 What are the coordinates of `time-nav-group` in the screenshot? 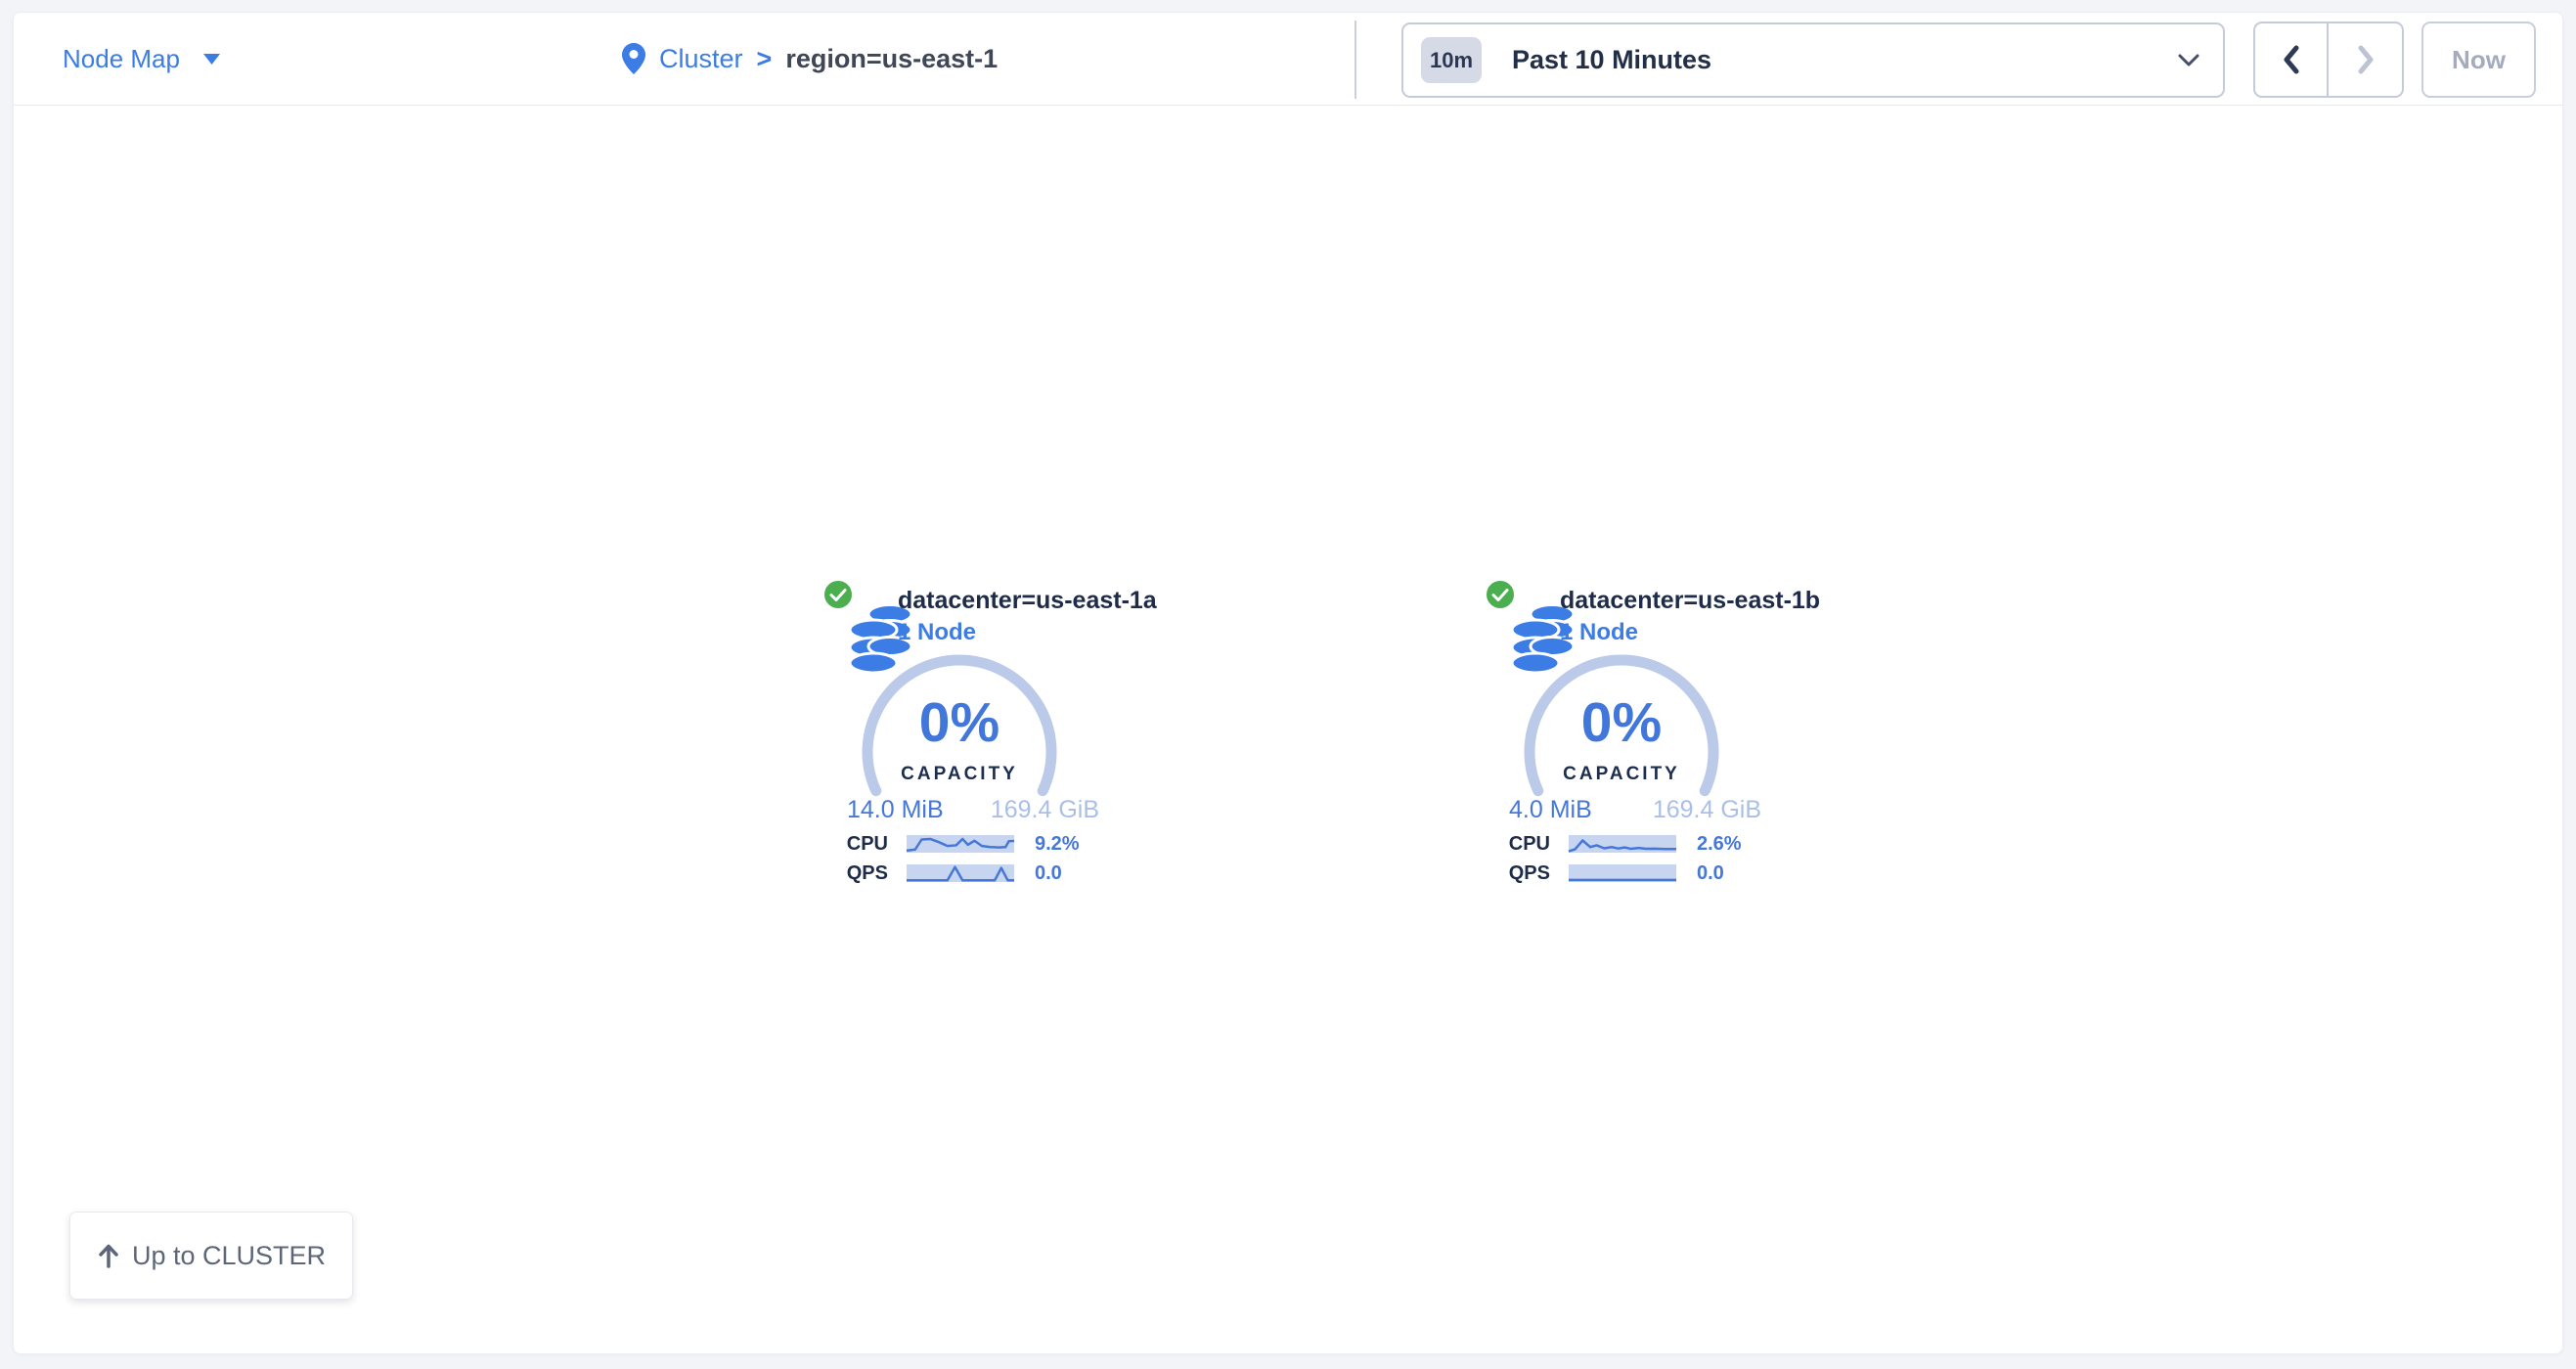 It's located at (2328, 60).